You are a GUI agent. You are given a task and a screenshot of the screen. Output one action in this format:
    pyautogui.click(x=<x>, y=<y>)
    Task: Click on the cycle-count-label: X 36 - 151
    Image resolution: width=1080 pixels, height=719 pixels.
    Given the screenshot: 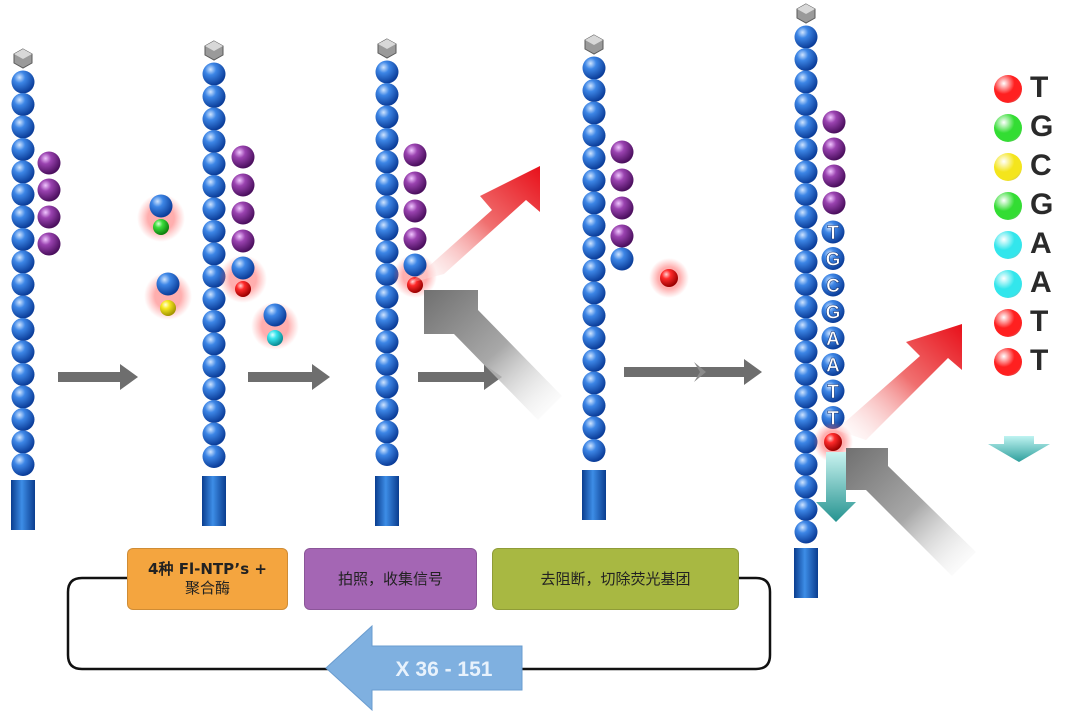 What is the action you would take?
    pyautogui.click(x=444, y=669)
    